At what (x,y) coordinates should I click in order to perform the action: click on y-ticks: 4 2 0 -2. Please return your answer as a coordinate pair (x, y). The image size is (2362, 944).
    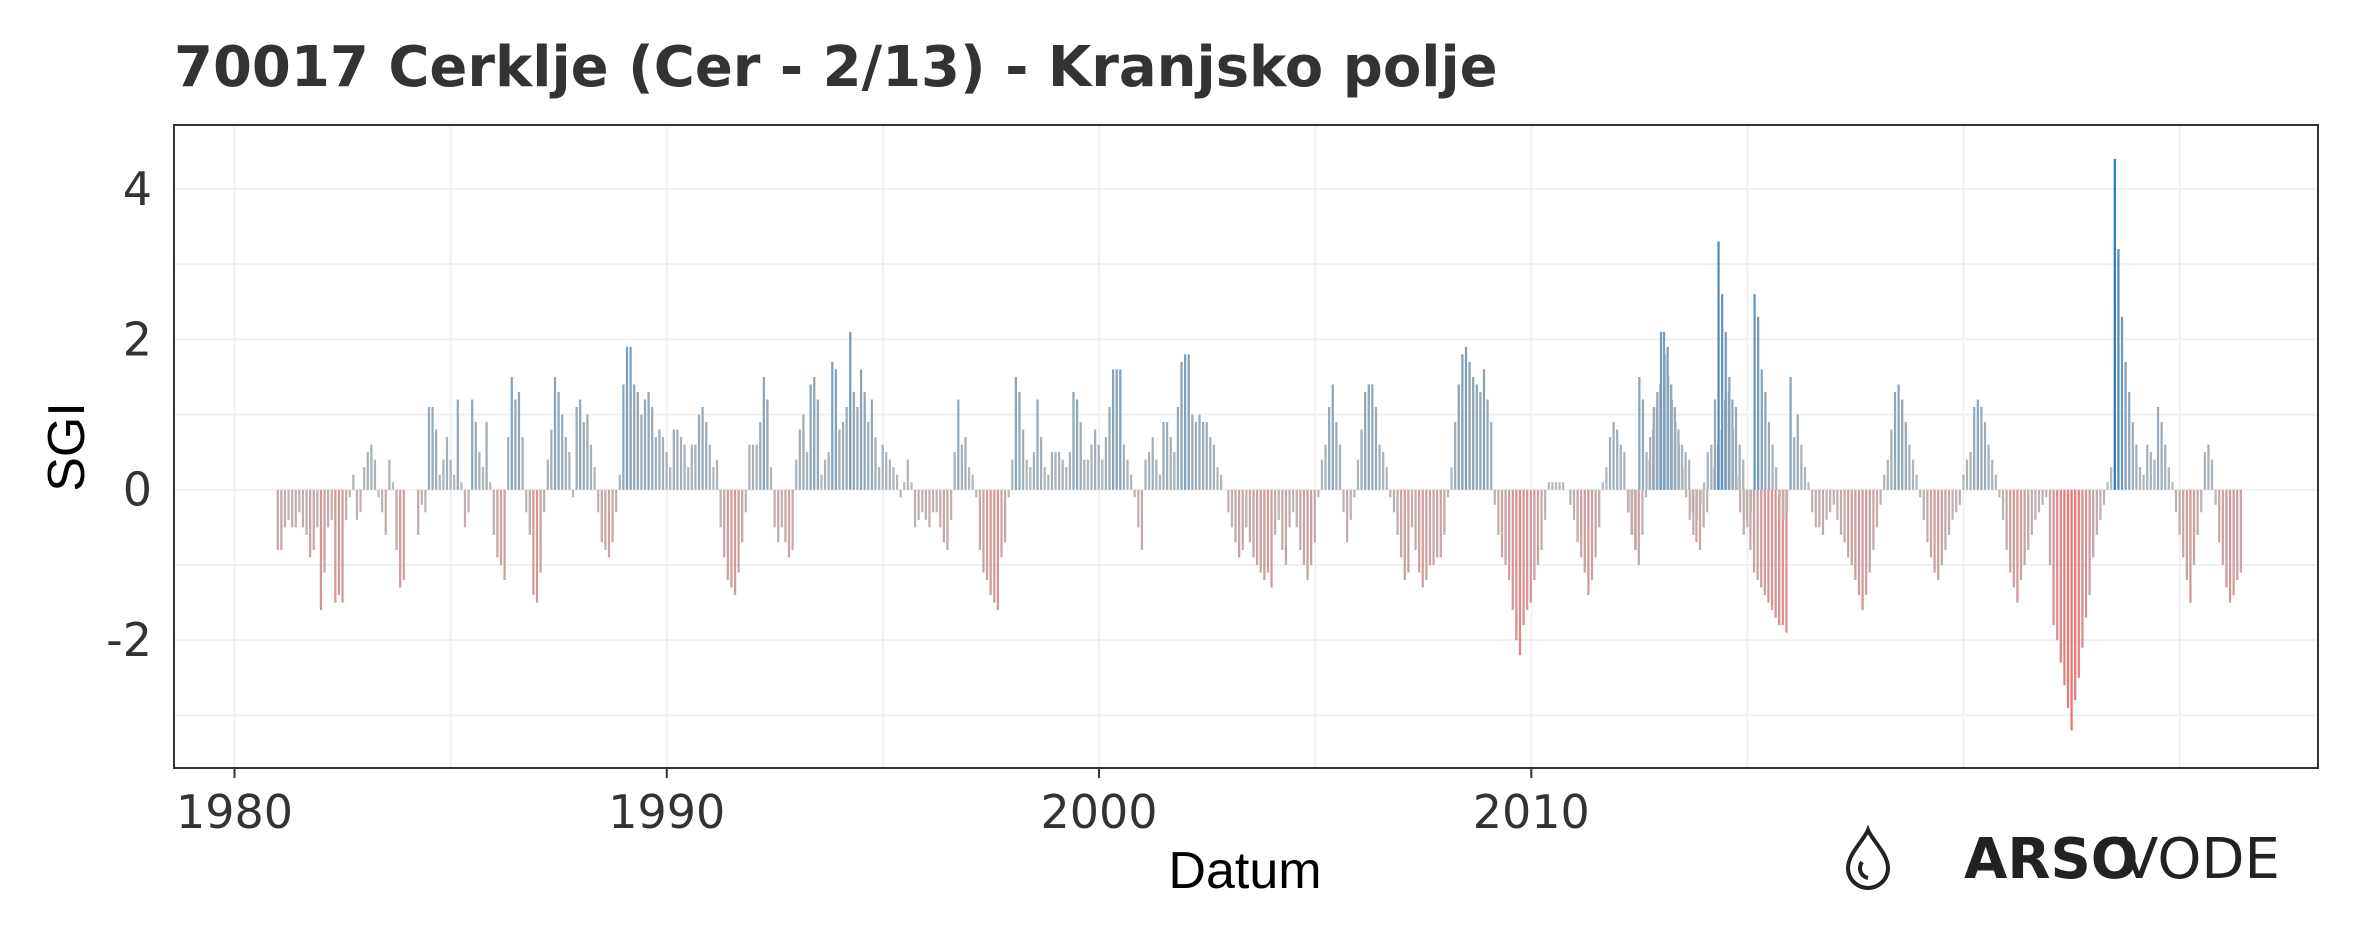
    Looking at the image, I should click on (129, 414).